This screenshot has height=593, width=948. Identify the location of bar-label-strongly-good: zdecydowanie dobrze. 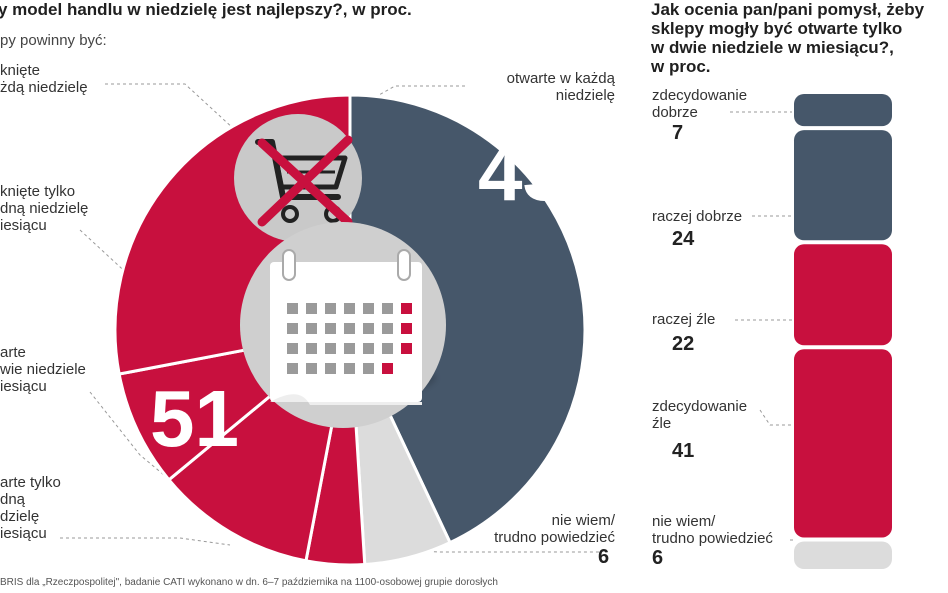
(700, 104).